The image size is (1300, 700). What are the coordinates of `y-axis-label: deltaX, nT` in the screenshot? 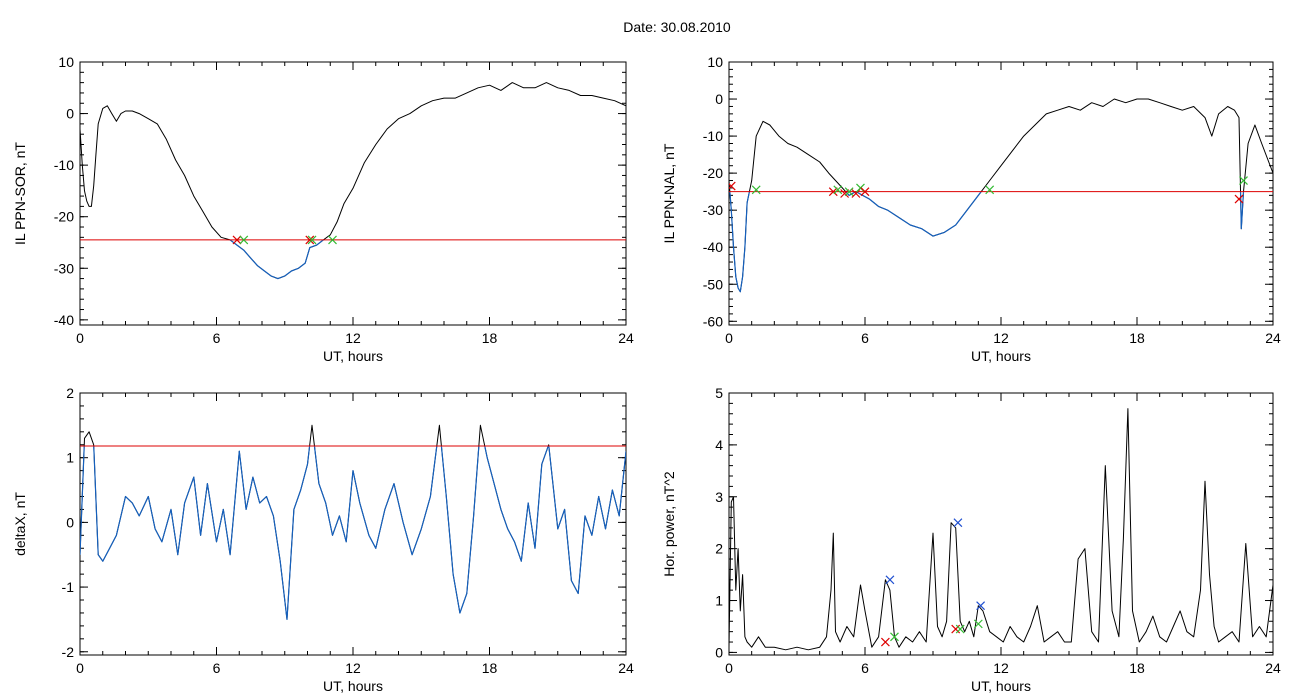 It's located at (20, 524).